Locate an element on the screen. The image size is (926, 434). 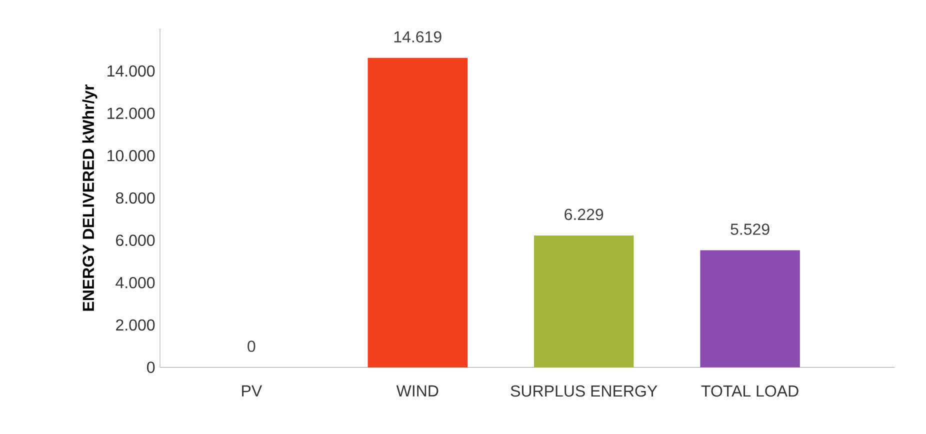
data-label: 6.229 is located at coordinates (584, 214).